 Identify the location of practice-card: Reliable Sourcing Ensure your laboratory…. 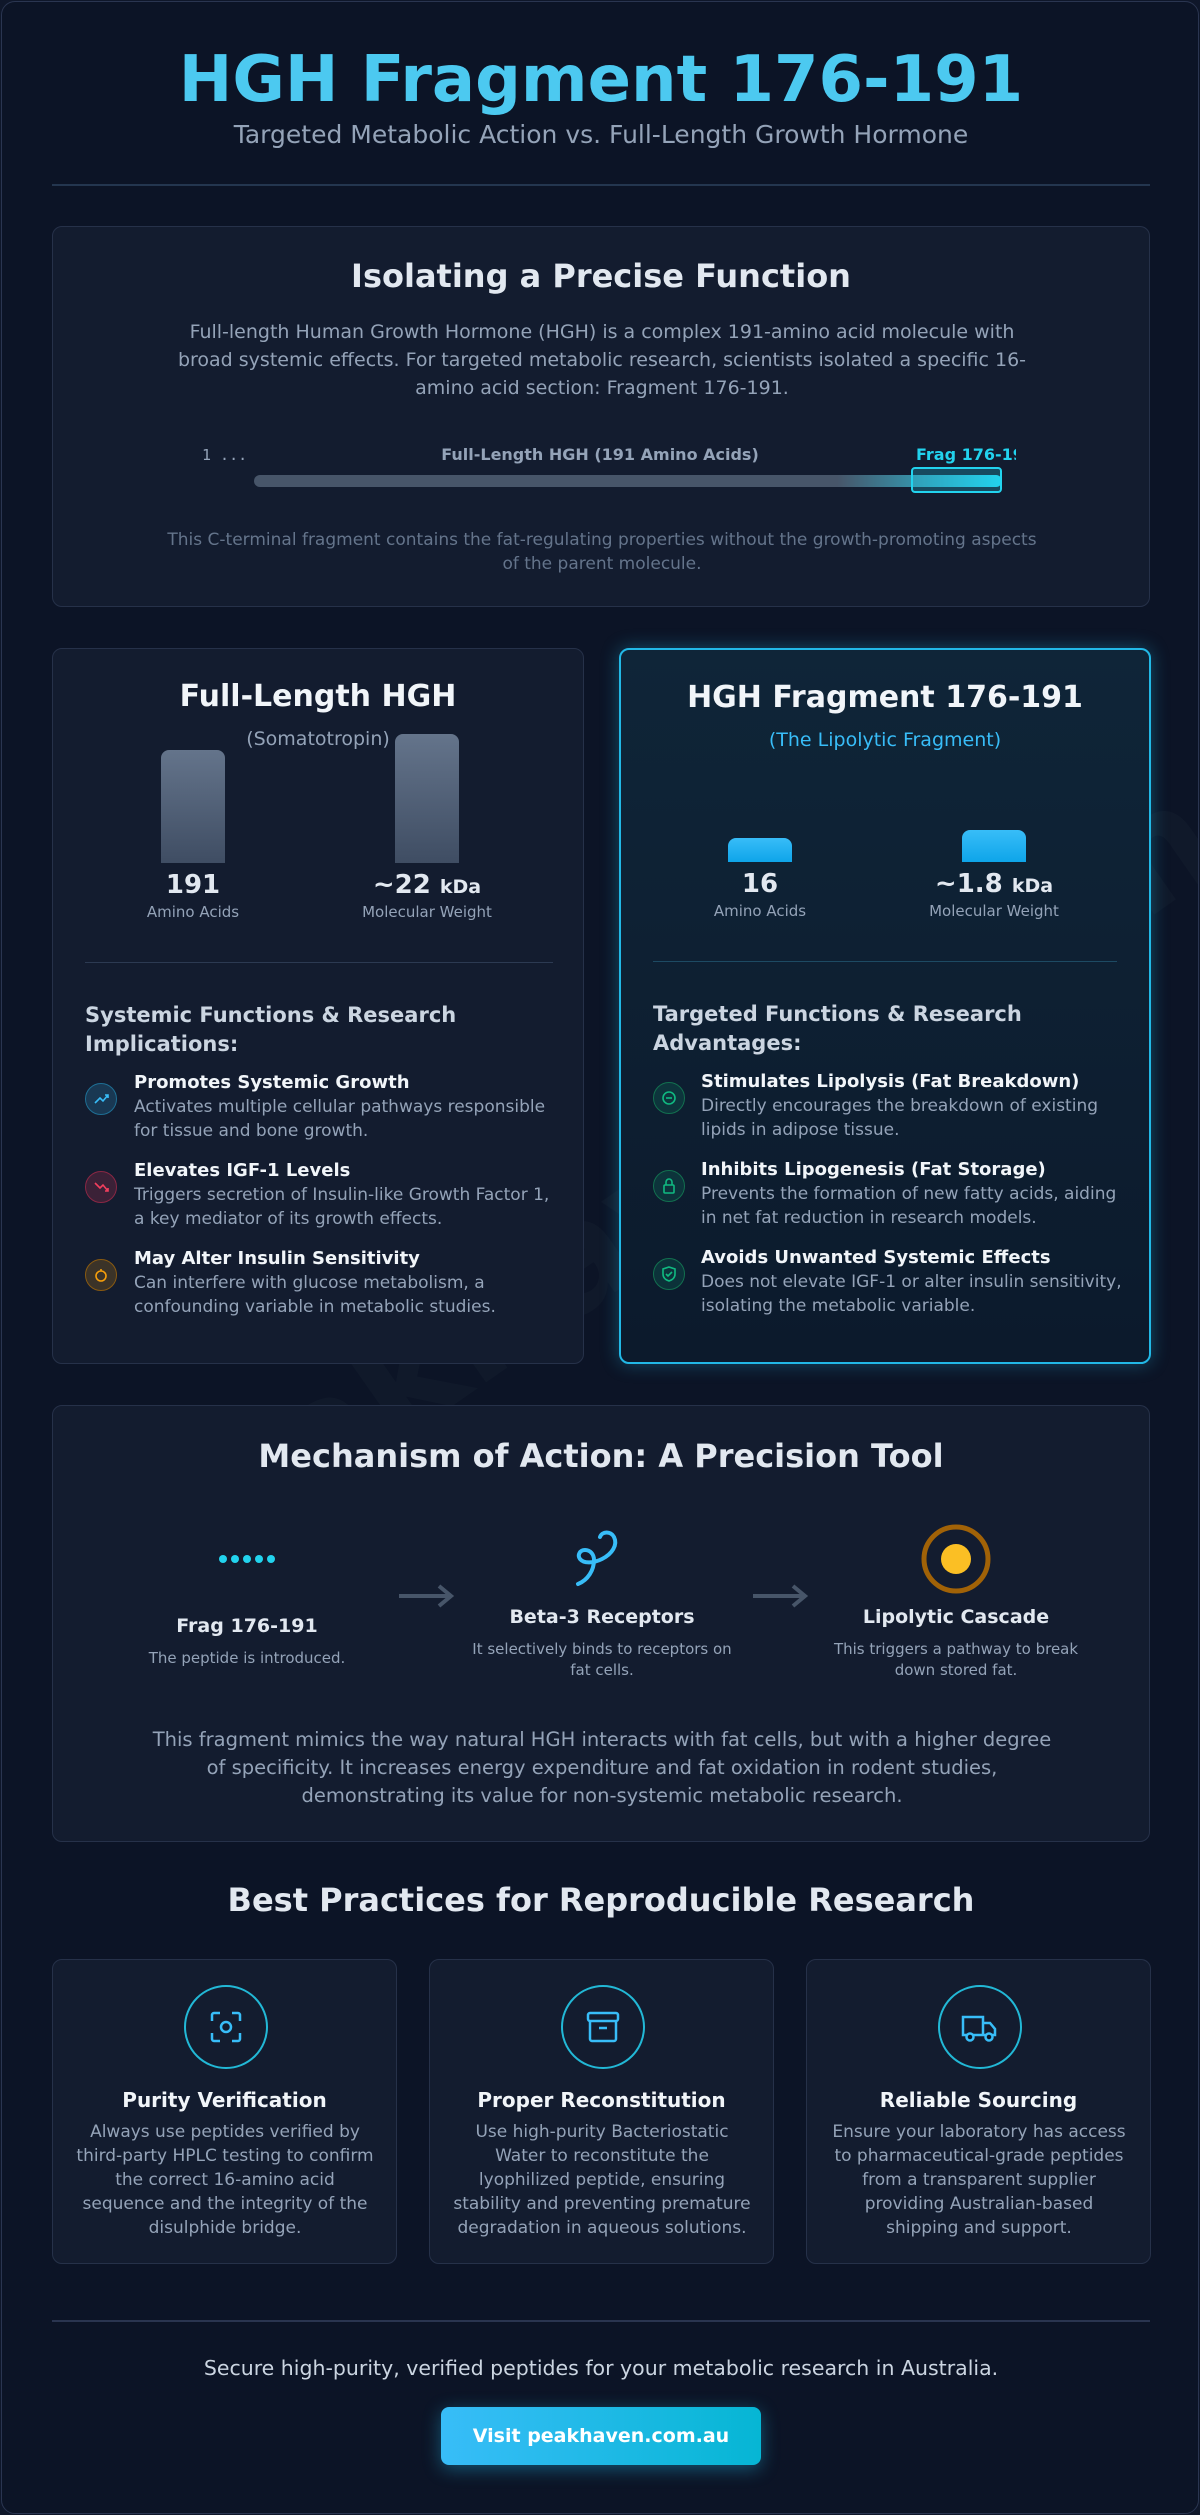
(978, 2111).